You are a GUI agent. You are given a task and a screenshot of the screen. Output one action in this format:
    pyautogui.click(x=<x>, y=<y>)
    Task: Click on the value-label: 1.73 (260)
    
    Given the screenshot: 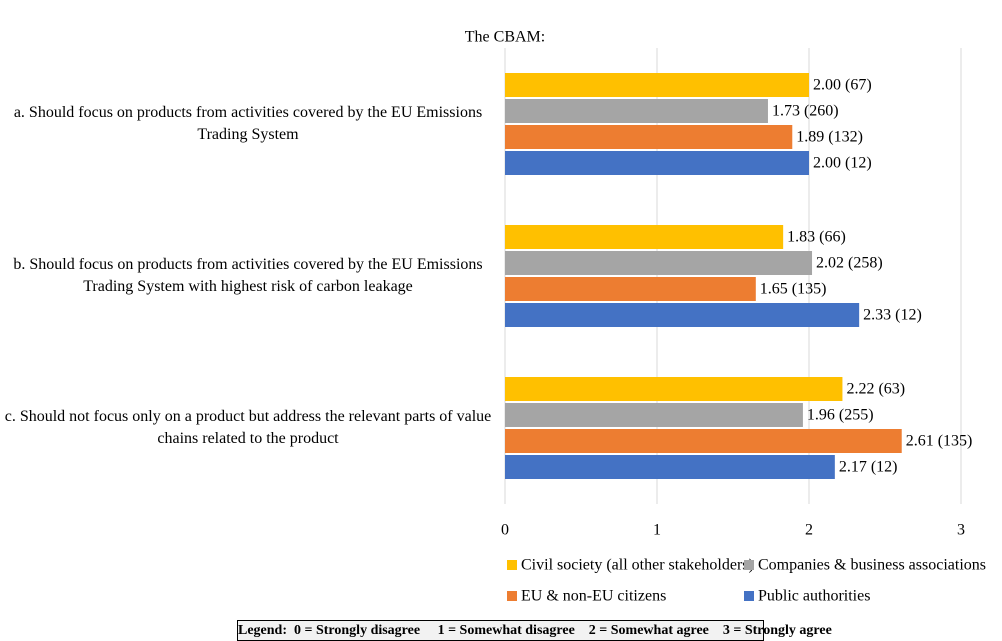 What is the action you would take?
    pyautogui.click(x=805, y=111)
    